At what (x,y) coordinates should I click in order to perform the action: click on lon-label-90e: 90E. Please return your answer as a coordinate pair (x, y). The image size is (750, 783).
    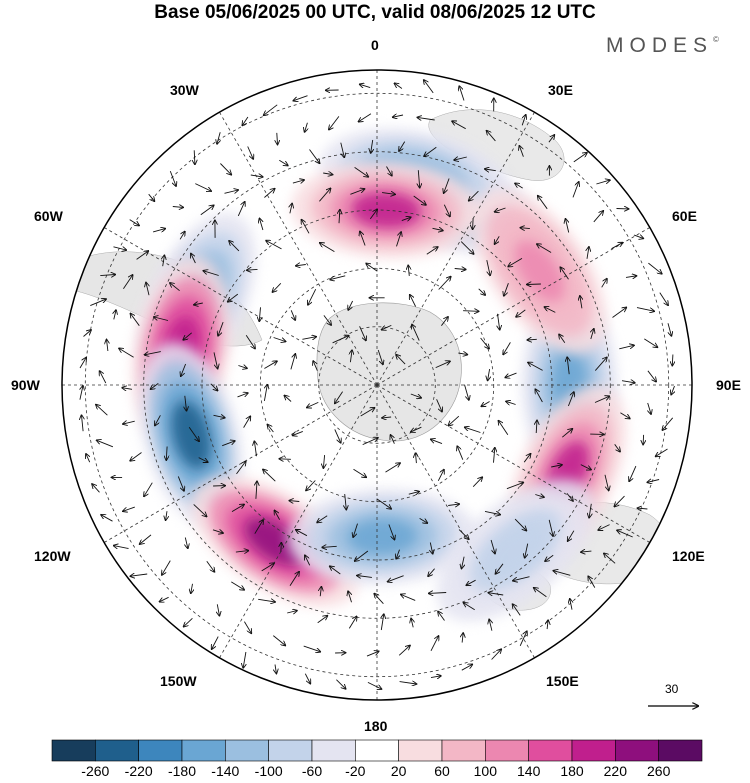
    Looking at the image, I should click on (728, 385).